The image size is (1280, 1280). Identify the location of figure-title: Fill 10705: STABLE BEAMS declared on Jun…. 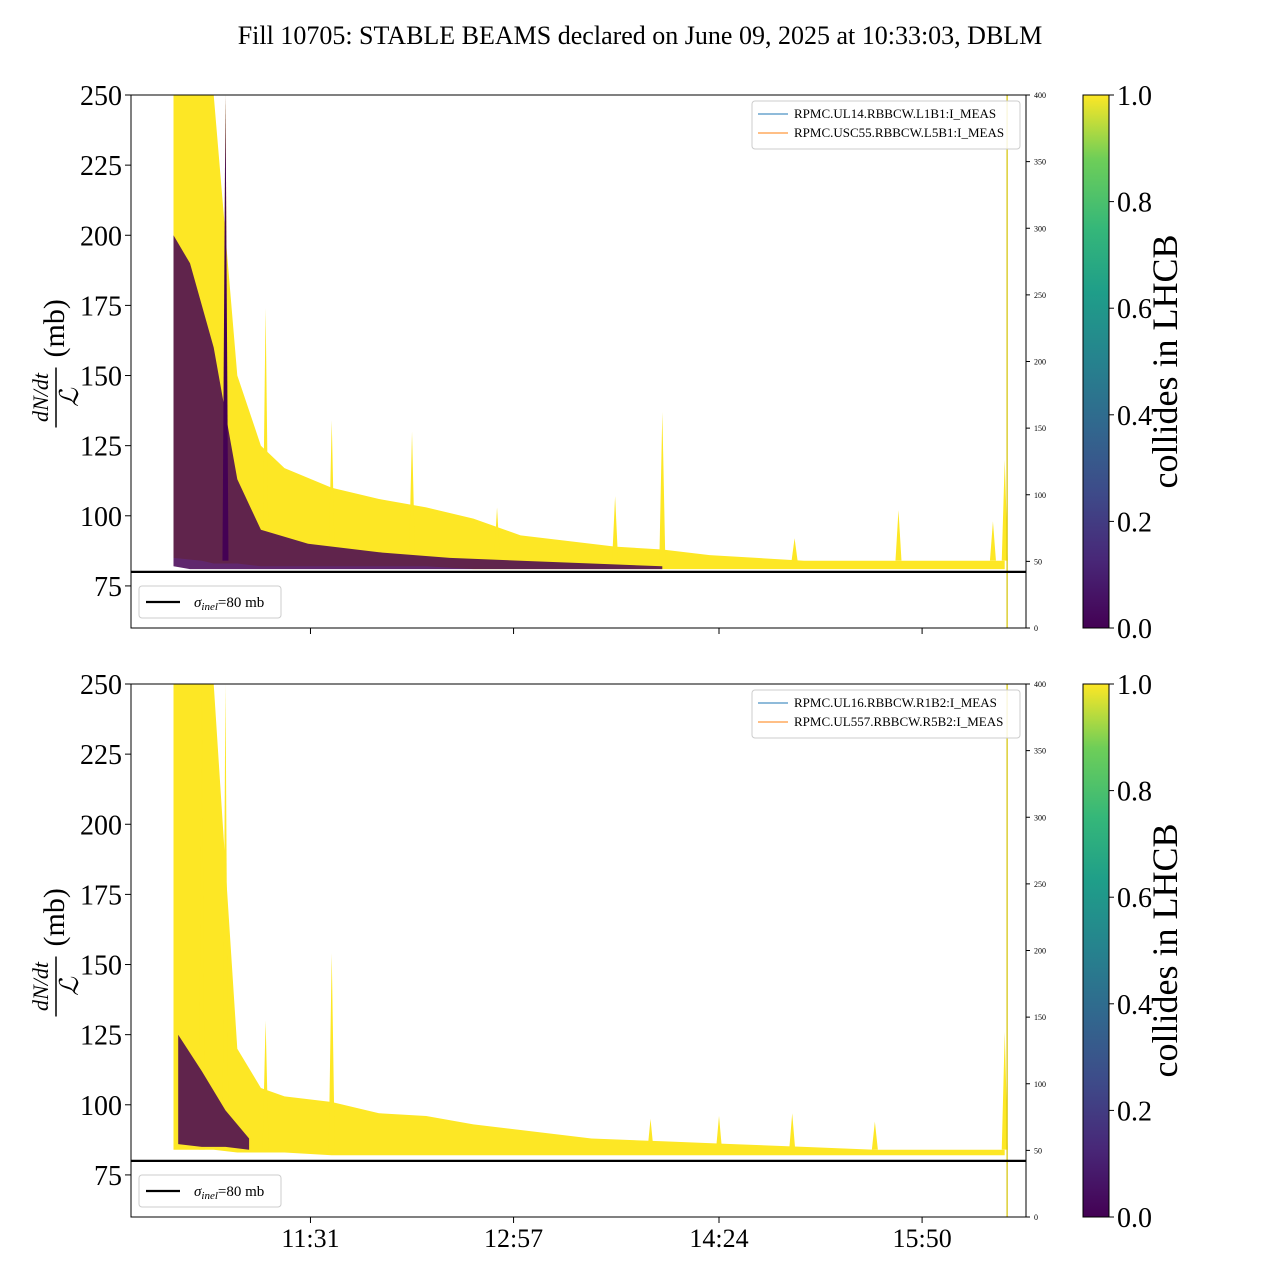
(640, 35).